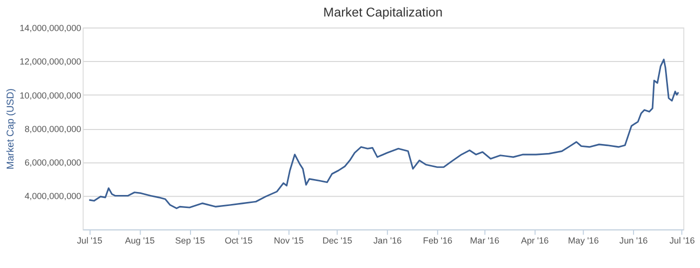  Describe the element at coordinates (289, 241) in the screenshot. I see `x-tick-label: Nov '15` at that location.